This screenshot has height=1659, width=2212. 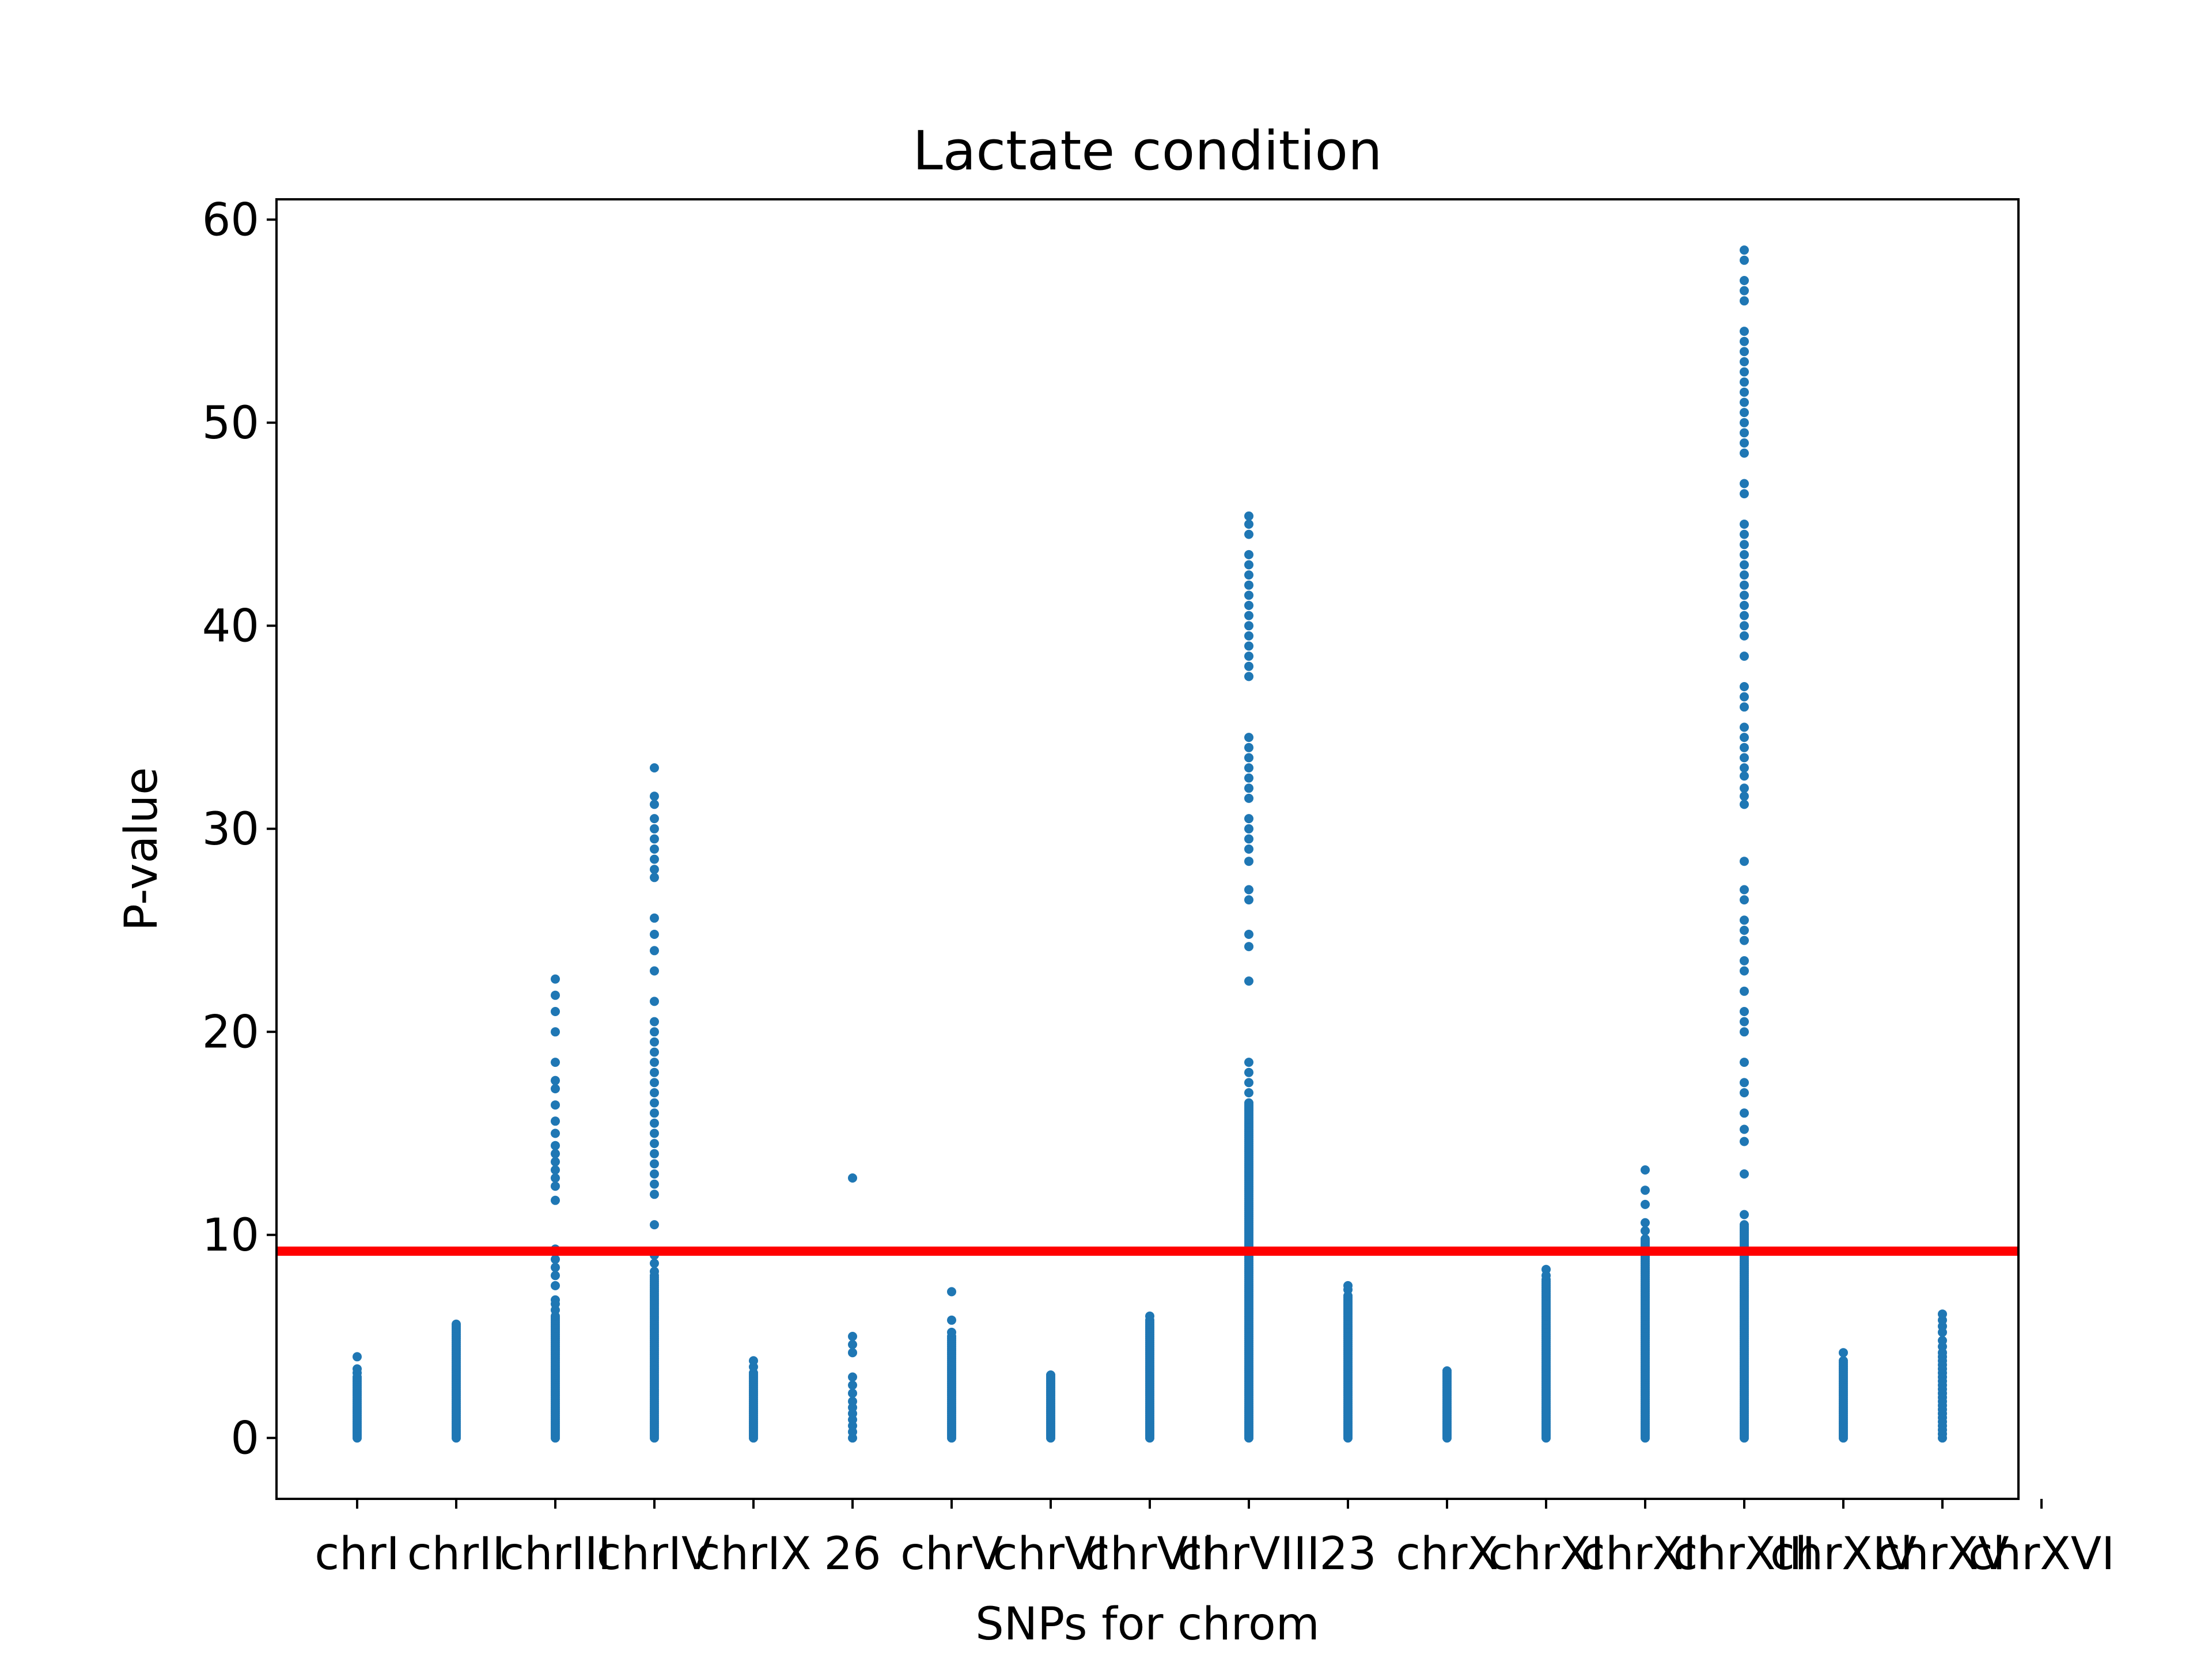 What do you see at coordinates (1546, 1554) in the screenshot?
I see `x-tick-label: chrXI` at bounding box center [1546, 1554].